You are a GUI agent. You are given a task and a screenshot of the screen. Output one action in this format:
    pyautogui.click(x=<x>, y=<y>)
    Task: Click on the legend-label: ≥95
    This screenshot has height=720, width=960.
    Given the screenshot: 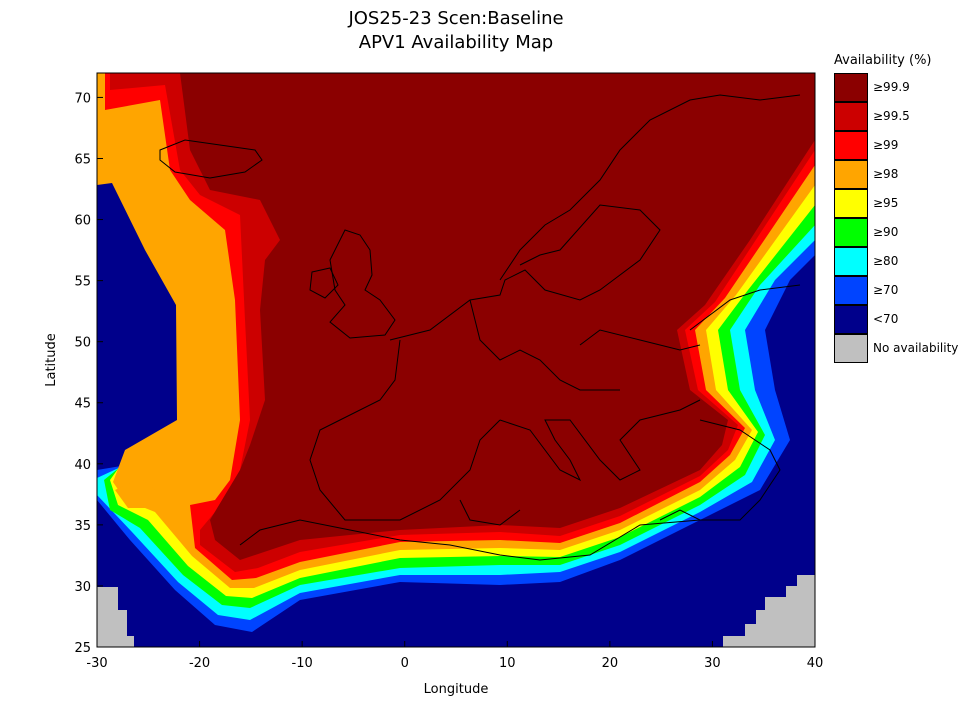 What is the action you would take?
    pyautogui.click(x=886, y=203)
    